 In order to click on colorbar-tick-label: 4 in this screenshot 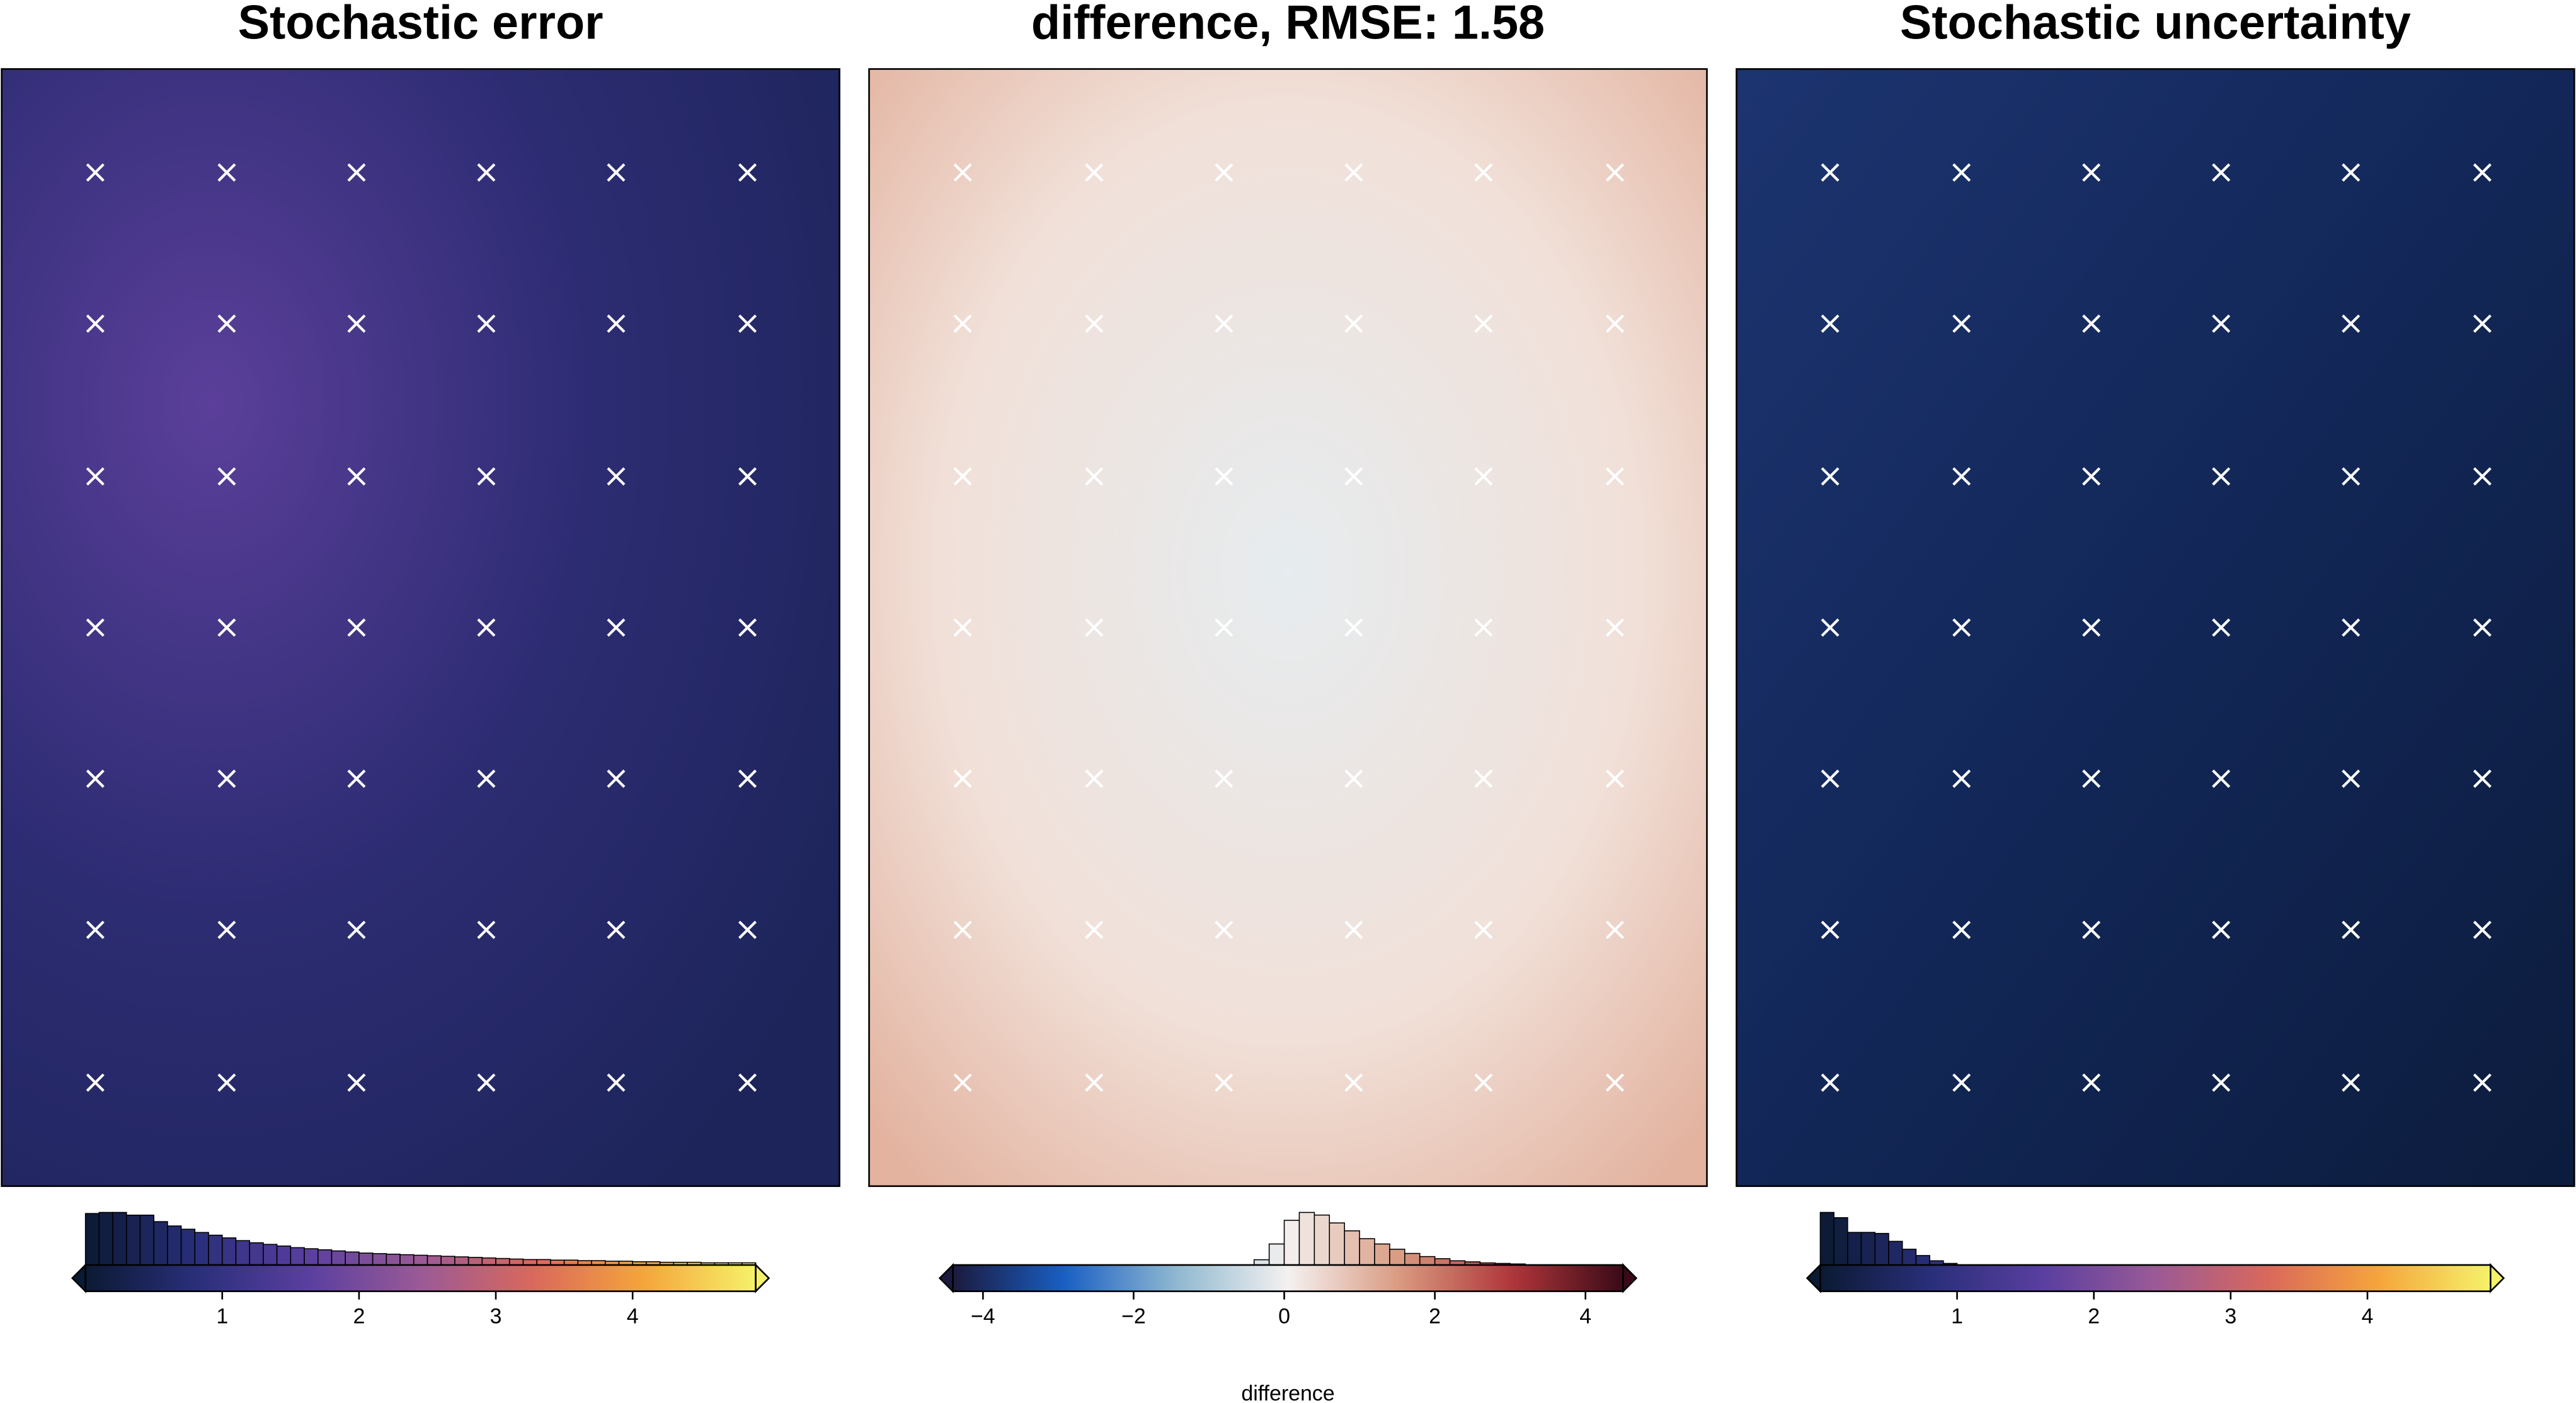, I will do `click(2368, 1316)`.